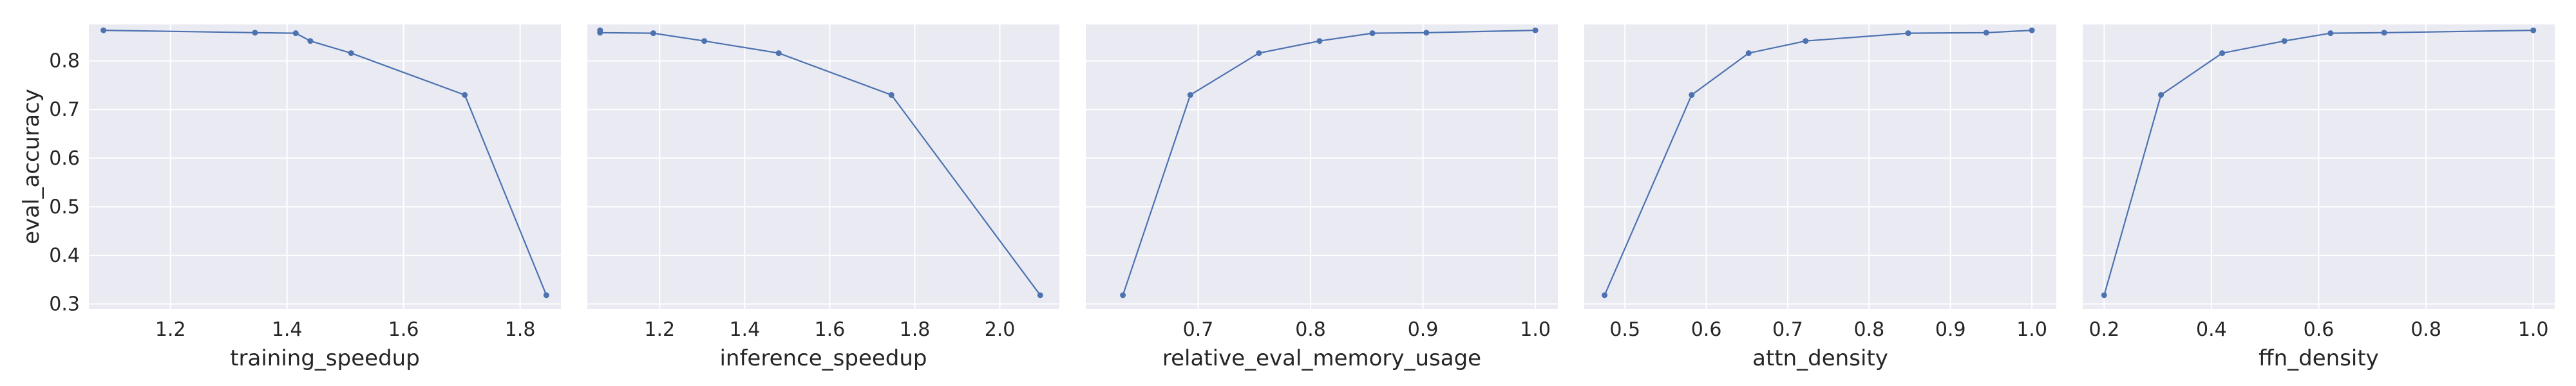  What do you see at coordinates (64, 304) in the screenshot?
I see `y-tick-label: 0.3` at bounding box center [64, 304].